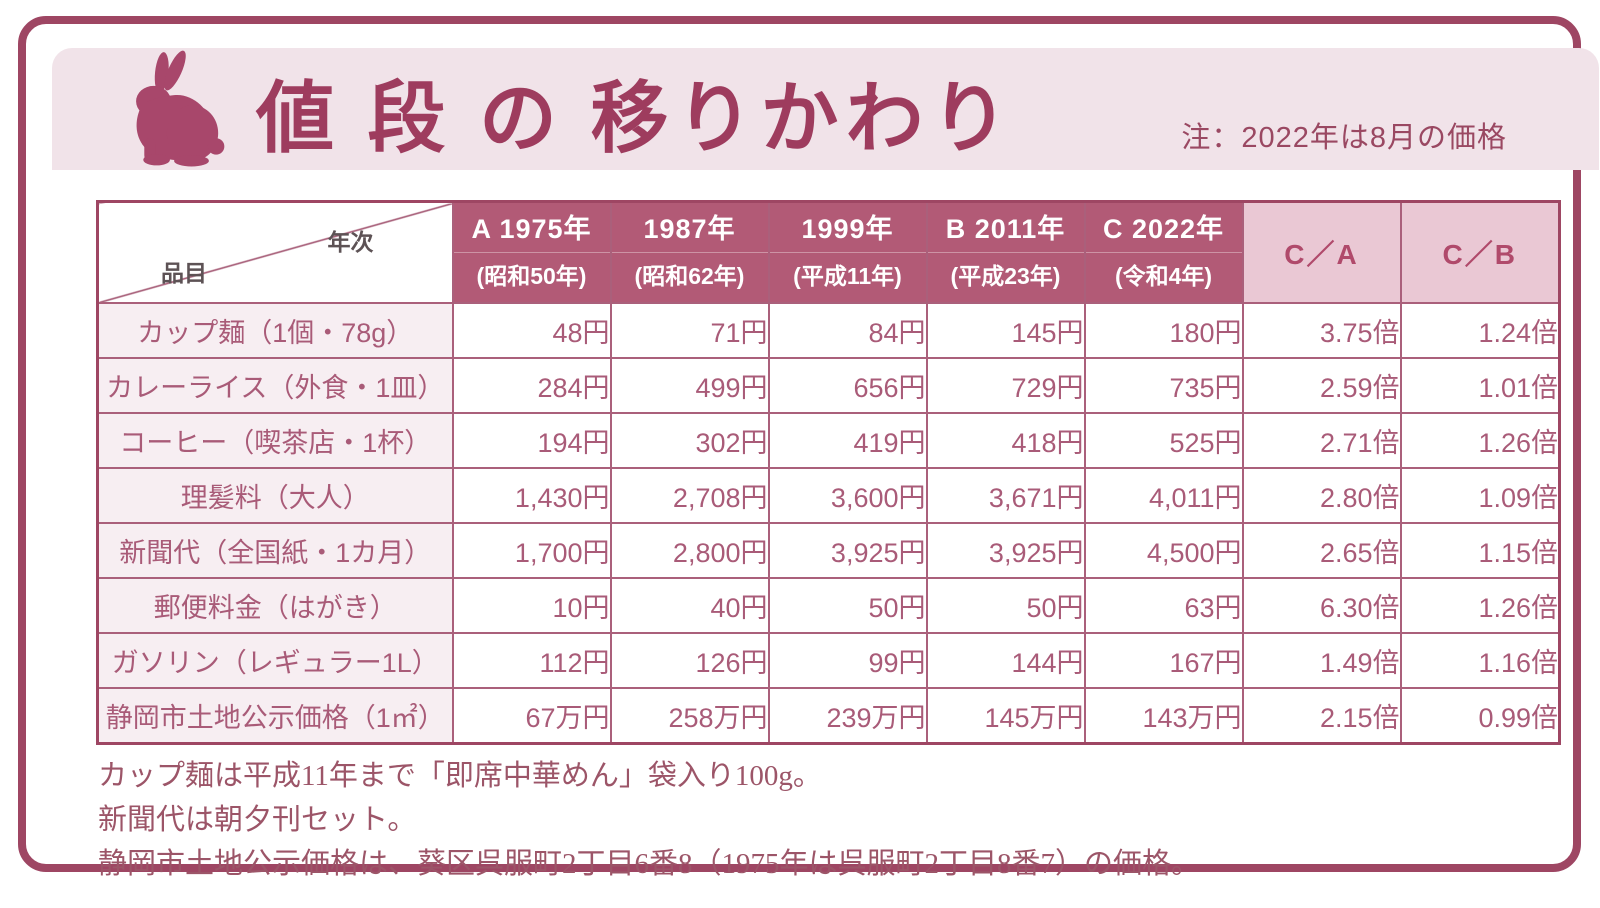 This screenshot has height=908, width=1600. Describe the element at coordinates (1480, 715) in the screenshot. I see `ratio-cell: 0.99倍` at that location.